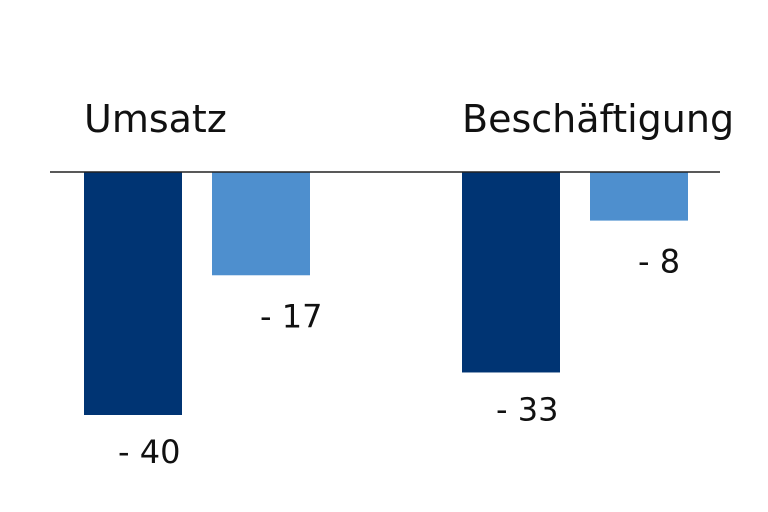 The height and width of the screenshot is (512, 768). I want to click on bar-beschäftigung-series-1, so click(511, 272).